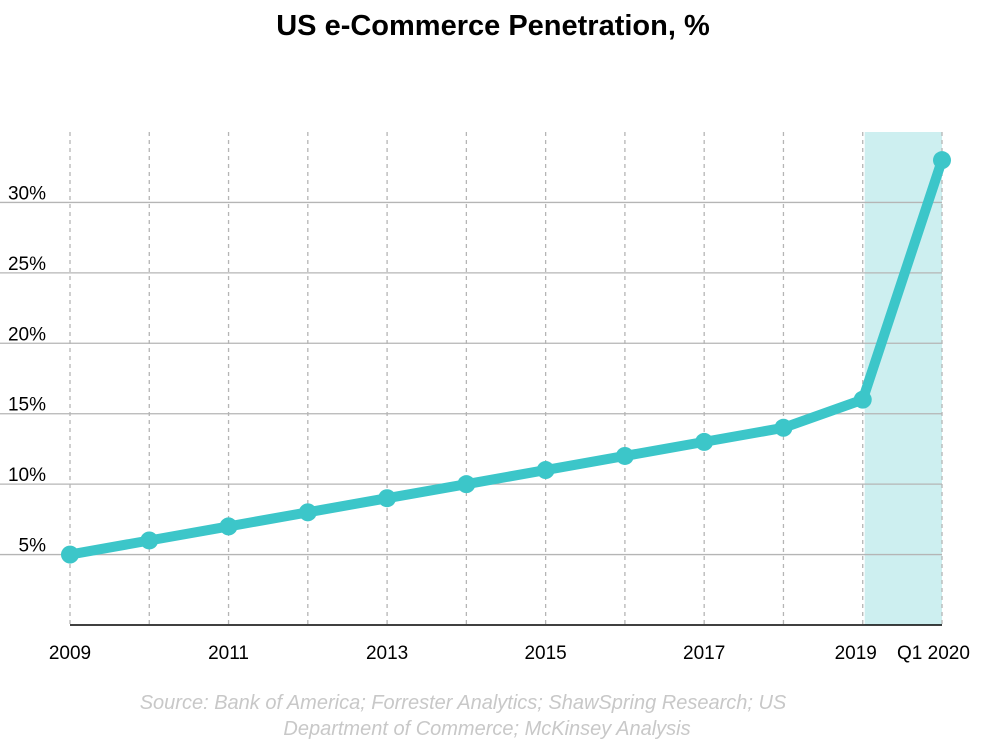 The width and height of the screenshot is (986, 754). Describe the element at coordinates (704, 653) in the screenshot. I see `x-tick-label: 2017` at that location.